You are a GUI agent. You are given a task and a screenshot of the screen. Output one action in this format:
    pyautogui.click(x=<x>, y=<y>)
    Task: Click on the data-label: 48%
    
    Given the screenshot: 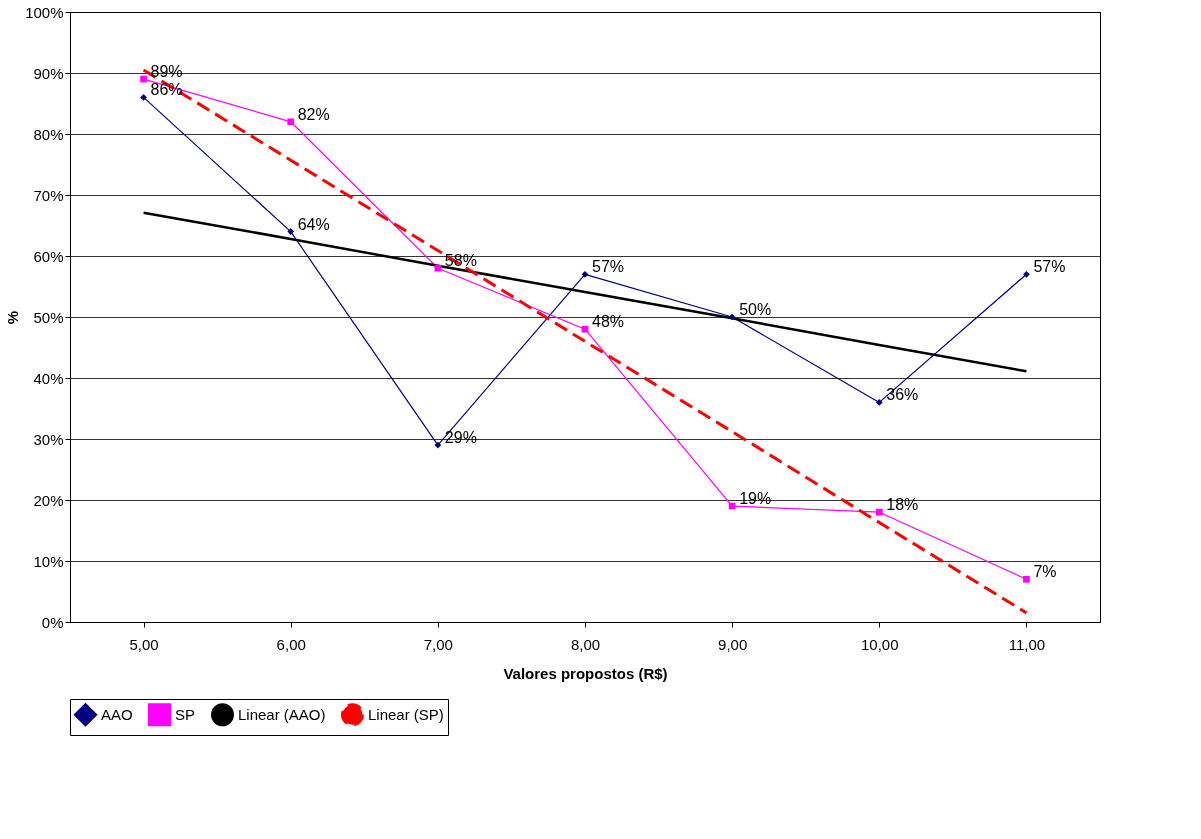 What is the action you would take?
    pyautogui.click(x=608, y=322)
    